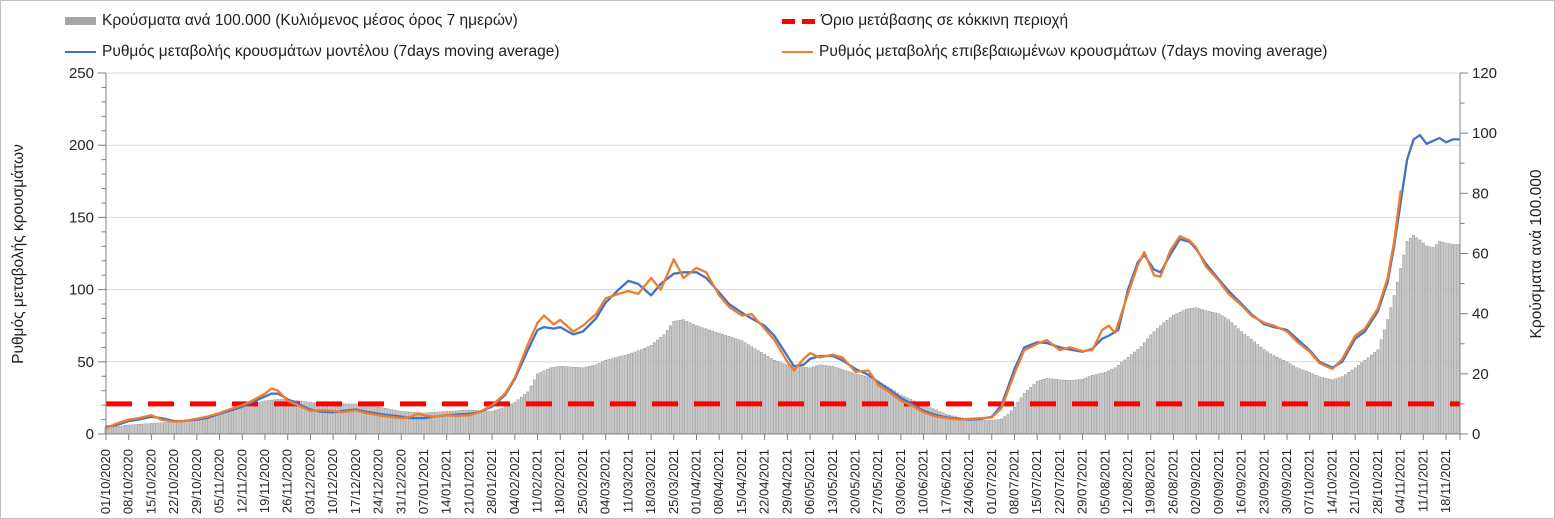 The height and width of the screenshot is (519, 1555). I want to click on y-right-tick-label: 60, so click(1480, 254).